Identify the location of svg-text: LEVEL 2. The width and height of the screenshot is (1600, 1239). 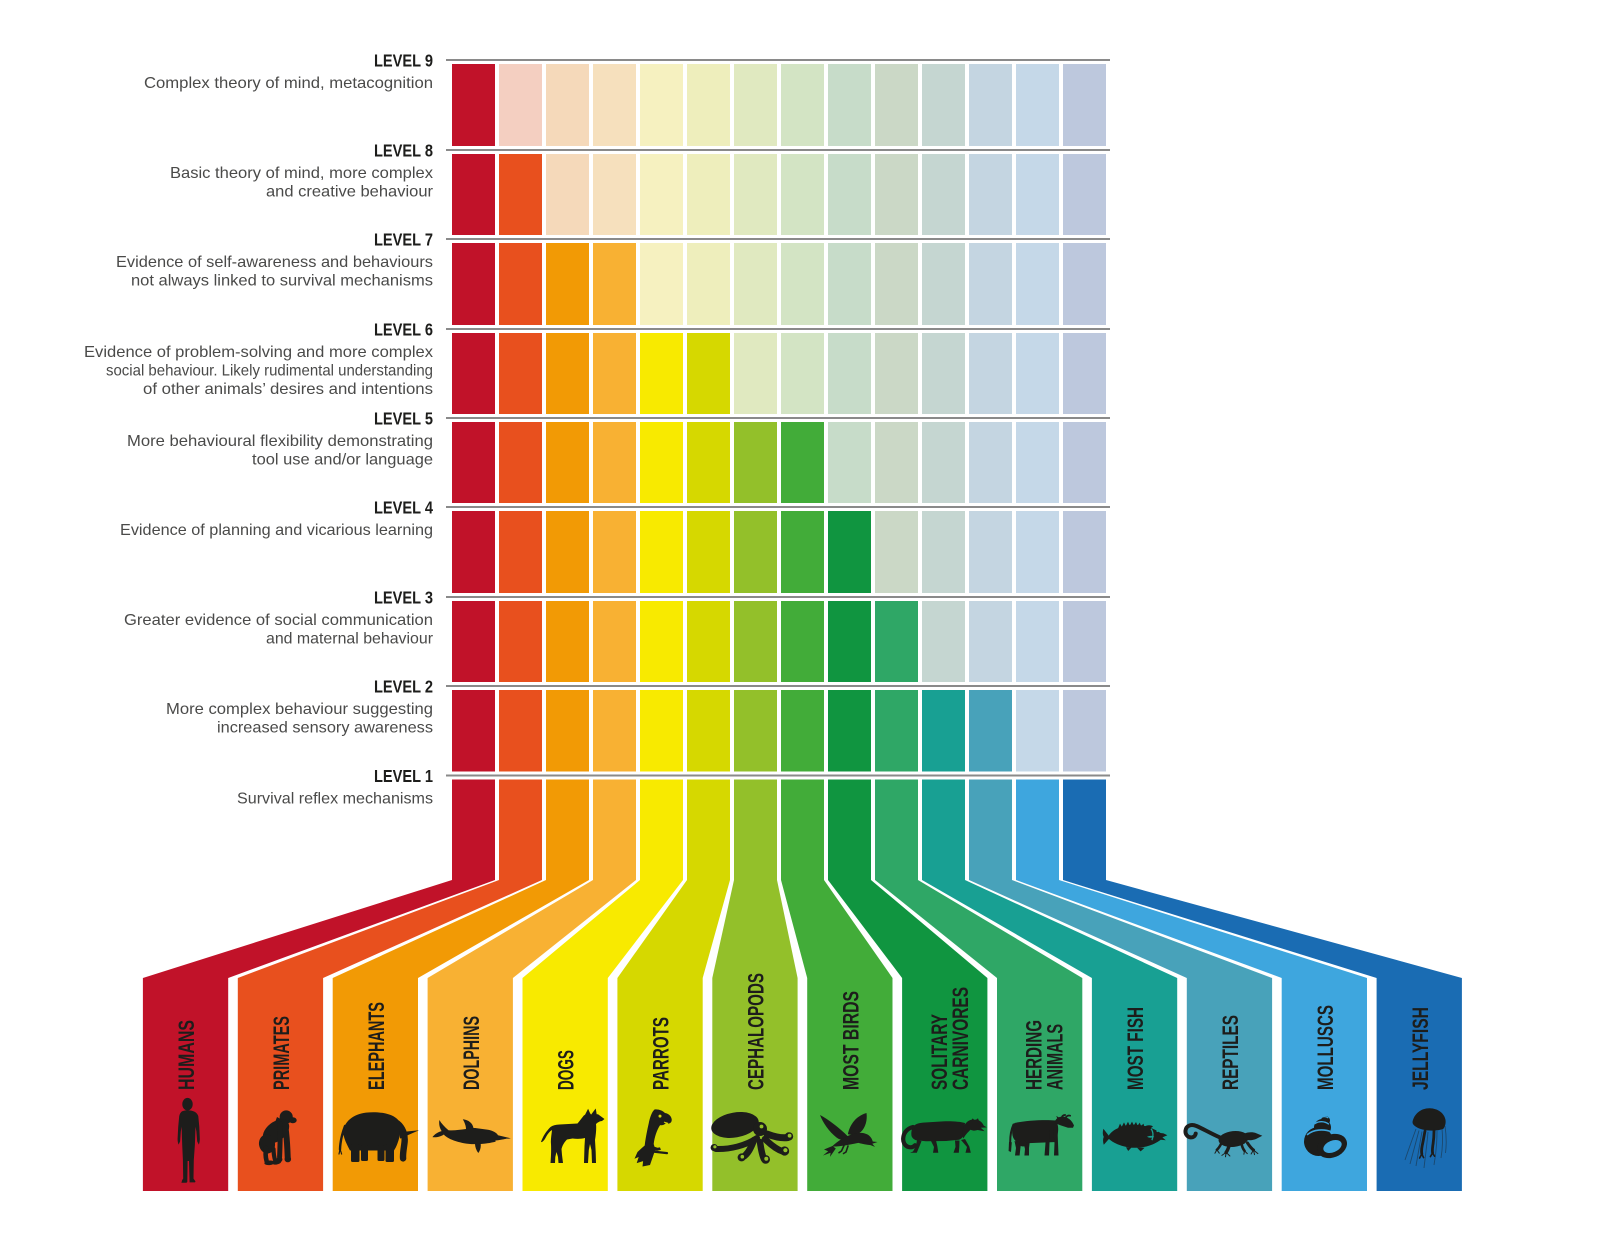
(403, 686).